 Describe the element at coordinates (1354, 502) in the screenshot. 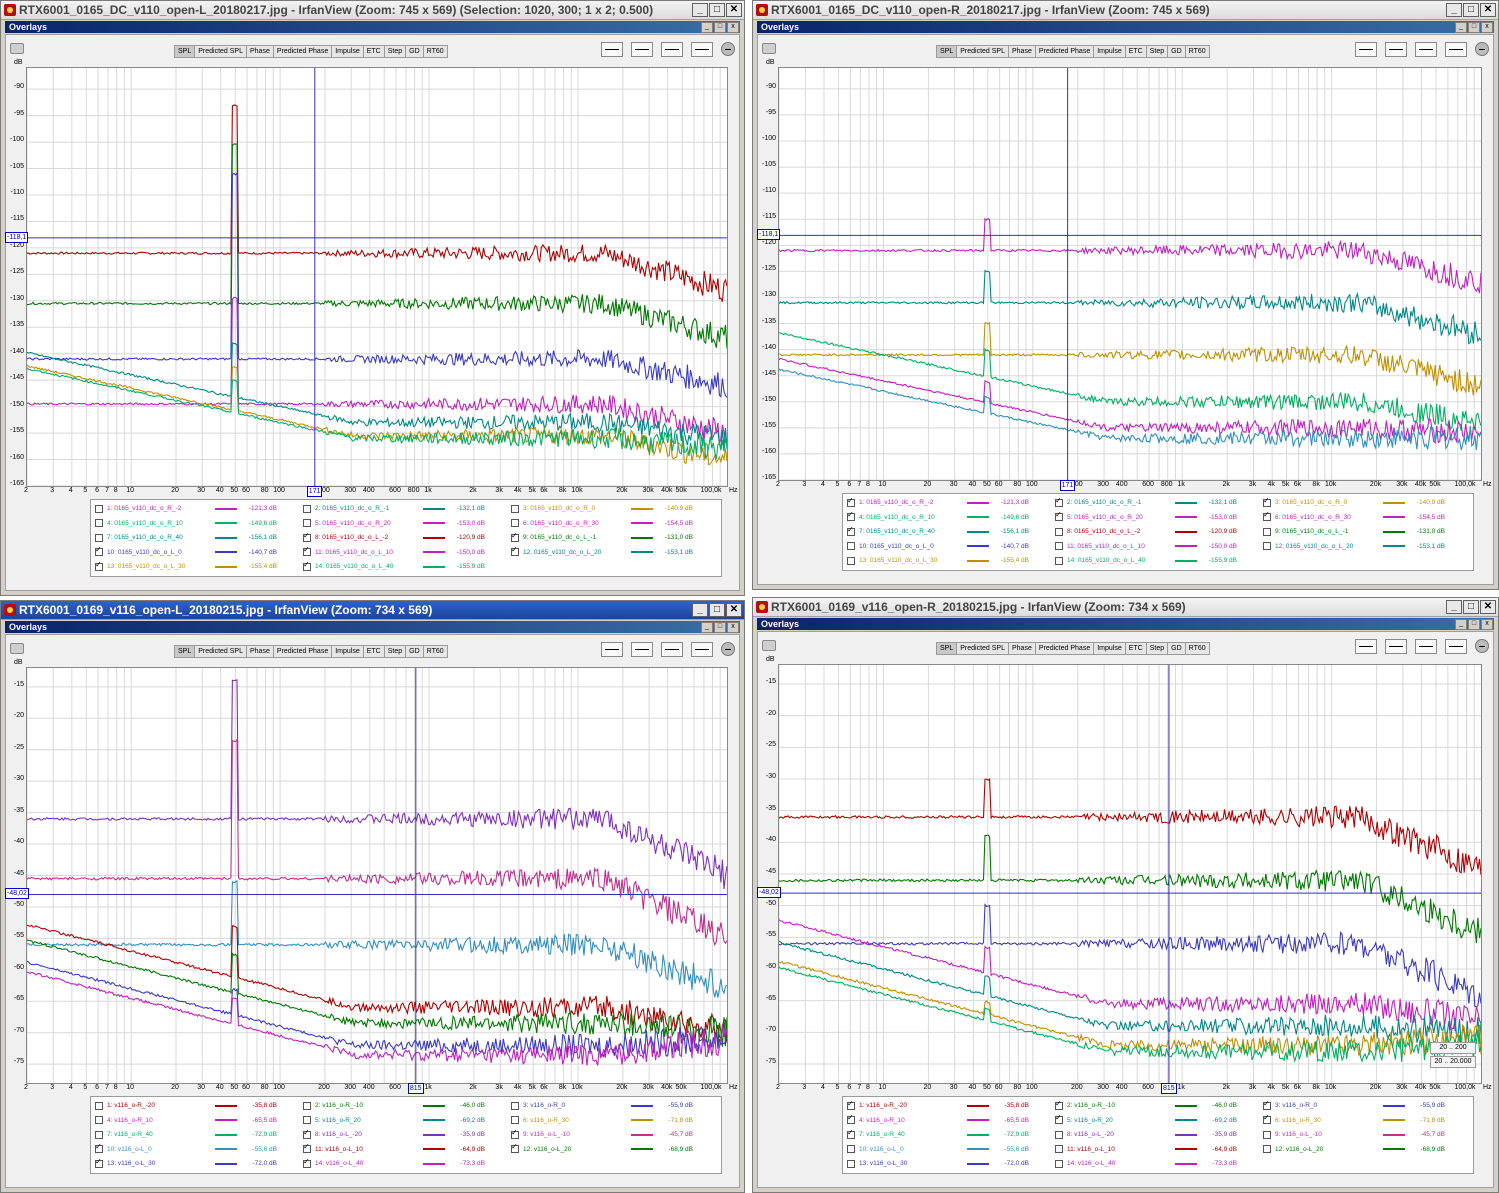

I see `legend-item: 3: 0165_v110_dc_o_R_0 -140,9 dB` at that location.